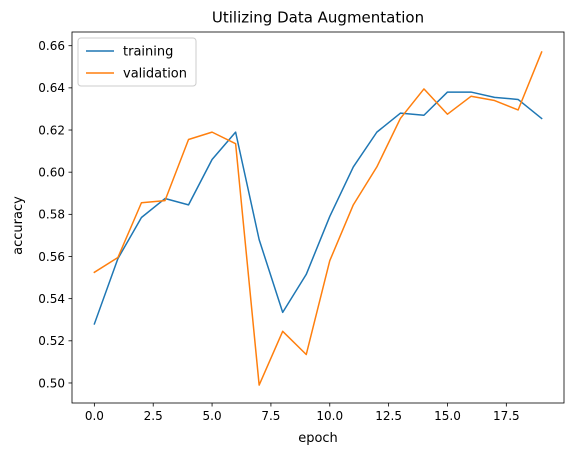  I want to click on y-tick-label: 0.66, so click(51, 46).